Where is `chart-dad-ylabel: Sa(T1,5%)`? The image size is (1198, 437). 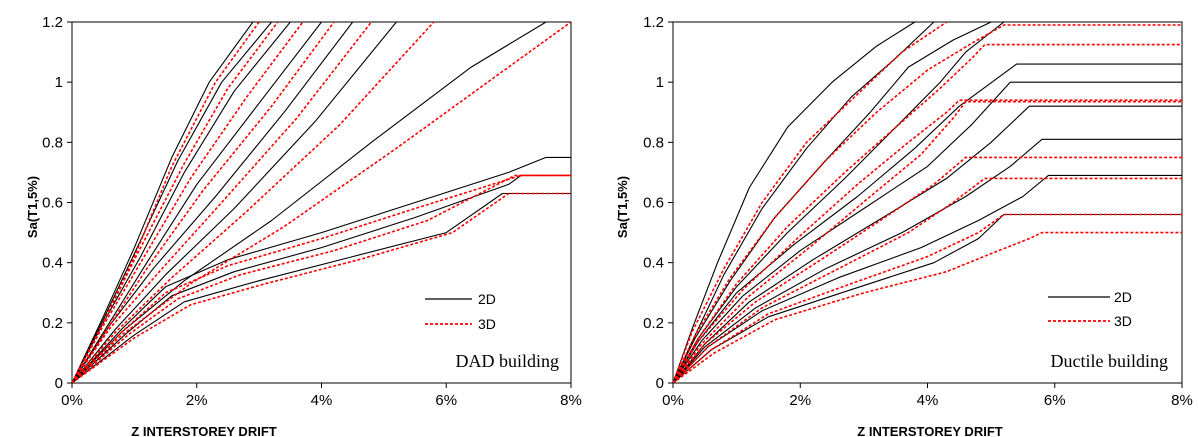
chart-dad-ylabel: Sa(T1,5%) is located at coordinates (32, 207).